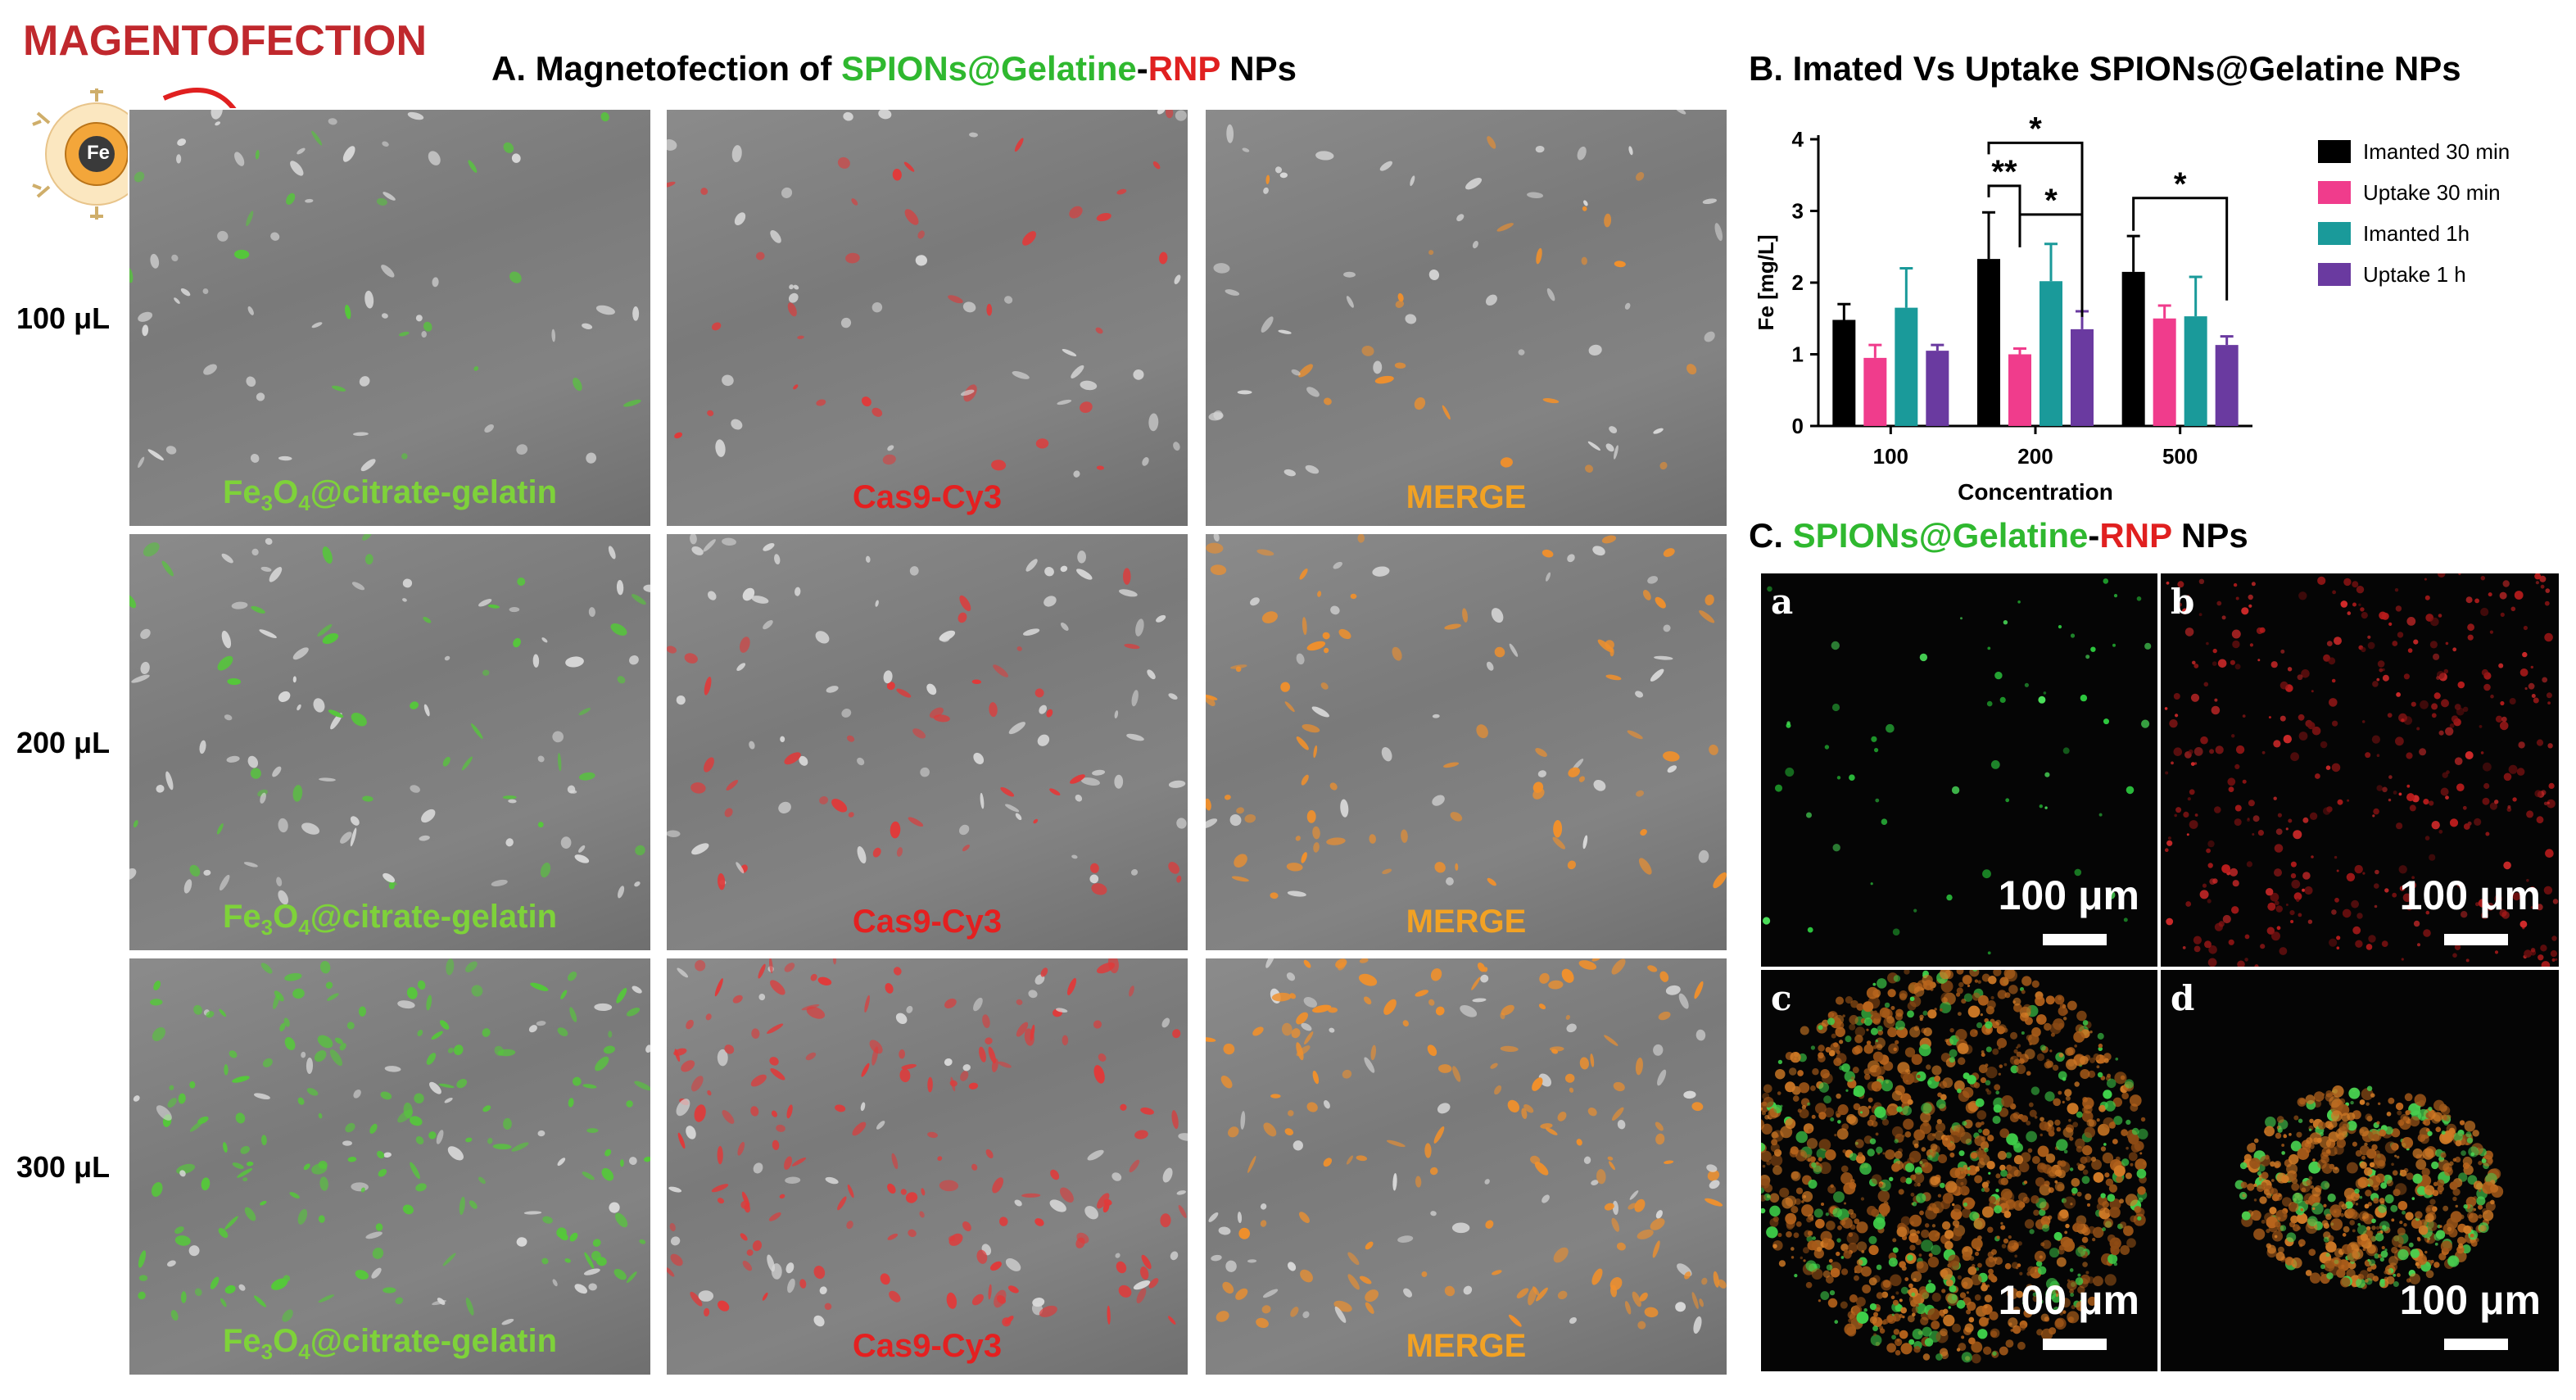 The image size is (2576, 1400). What do you see at coordinates (2476, 939) in the screenshot?
I see `scale-bar-b` at bounding box center [2476, 939].